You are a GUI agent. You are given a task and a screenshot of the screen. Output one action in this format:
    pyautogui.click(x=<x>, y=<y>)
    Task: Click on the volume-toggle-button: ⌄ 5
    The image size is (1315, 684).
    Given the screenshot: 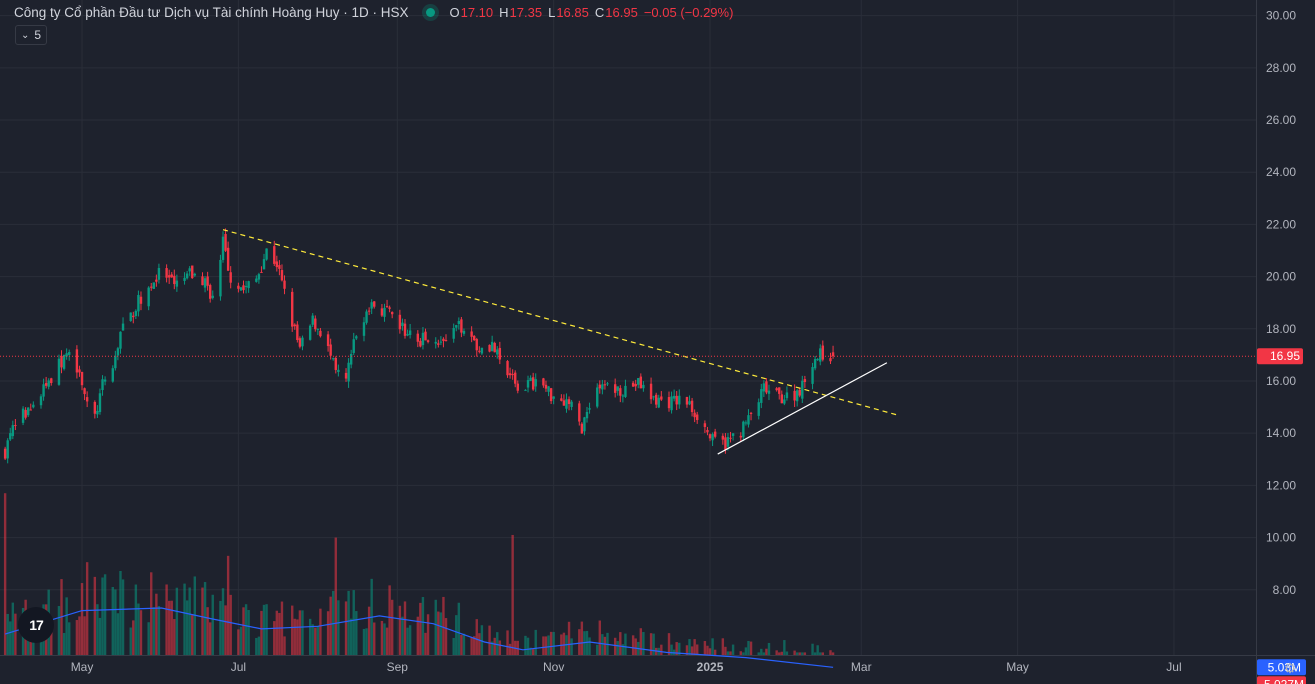 What is the action you would take?
    pyautogui.click(x=31, y=35)
    